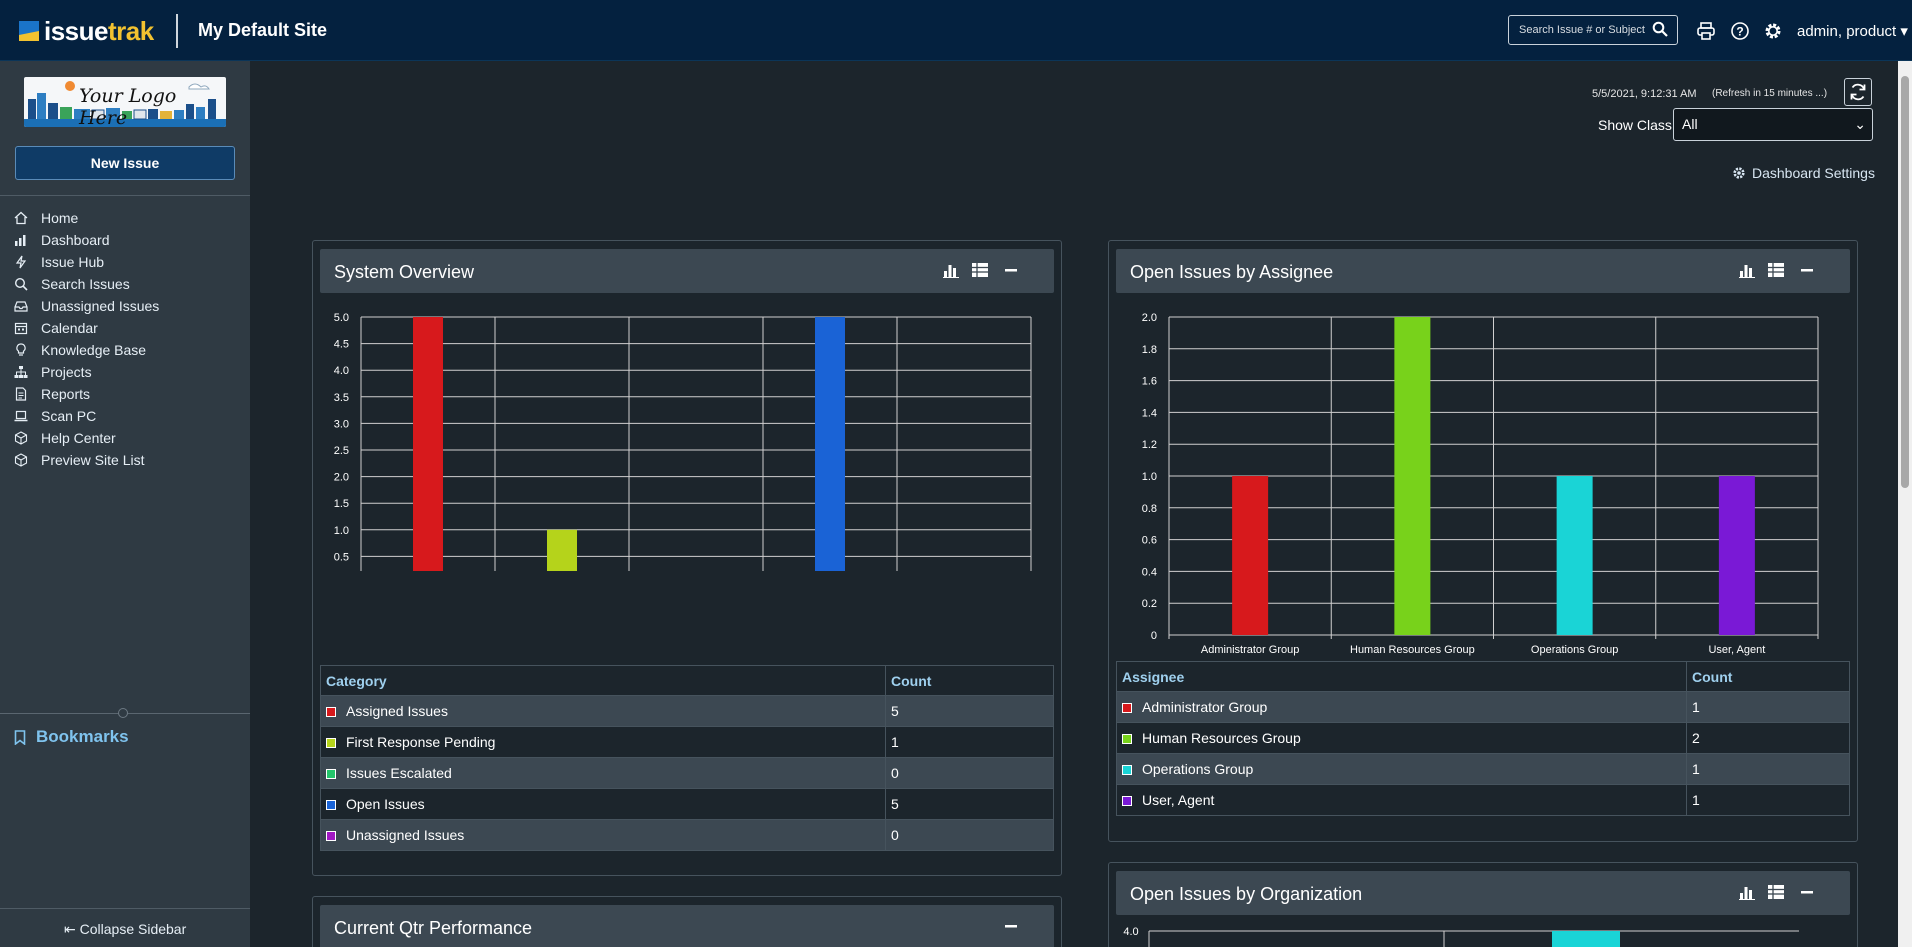  I want to click on show-class-select: All ⌄, so click(1773, 124).